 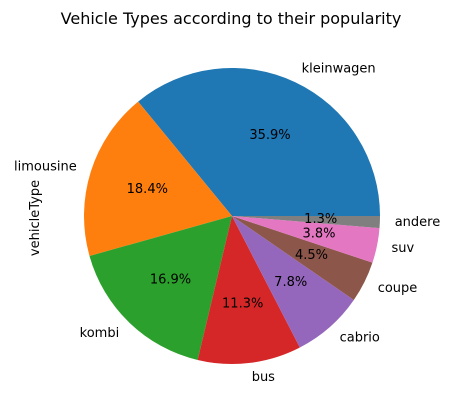 What do you see at coordinates (269, 135) in the screenshot?
I see `slice-percent-kleinwagen: 35.9%` at bounding box center [269, 135].